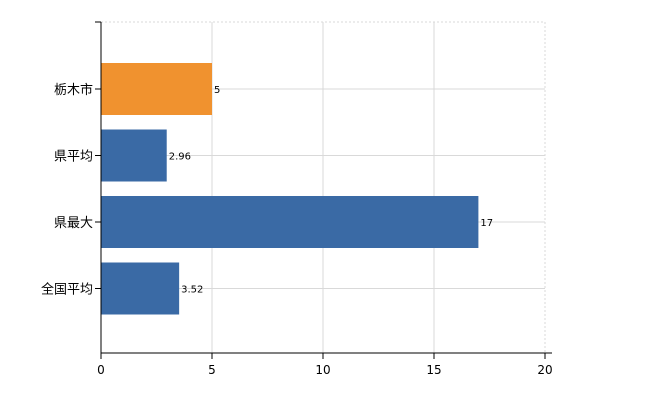  Describe the element at coordinates (192, 290) in the screenshot. I see `data-label: 3.52` at that location.